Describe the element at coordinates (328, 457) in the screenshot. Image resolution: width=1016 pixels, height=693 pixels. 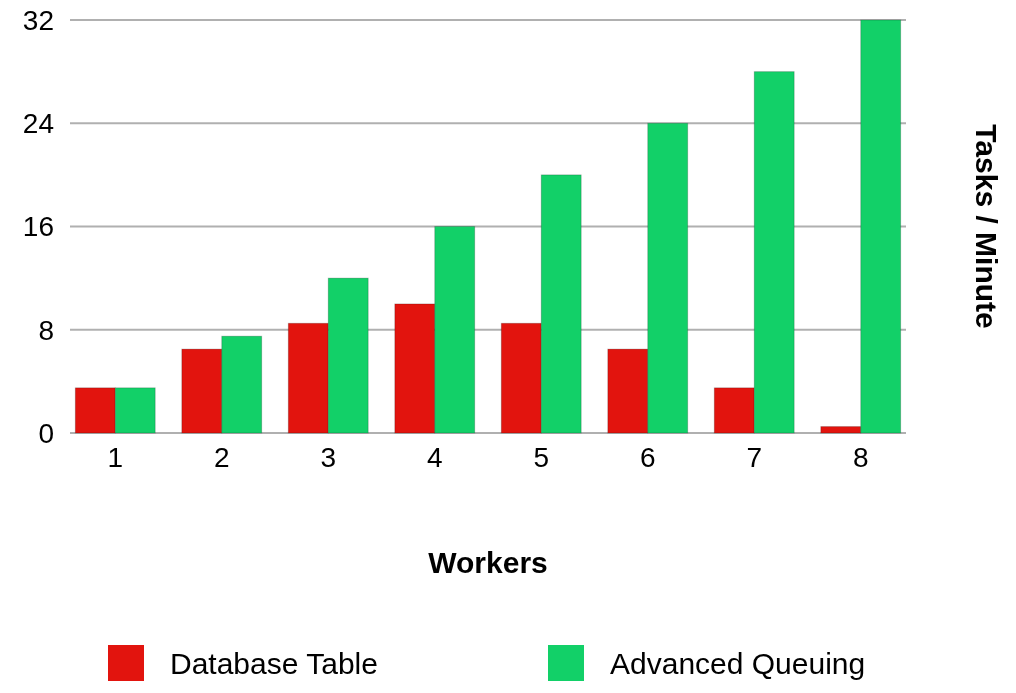
I see `x-tick-label: 3` at that location.